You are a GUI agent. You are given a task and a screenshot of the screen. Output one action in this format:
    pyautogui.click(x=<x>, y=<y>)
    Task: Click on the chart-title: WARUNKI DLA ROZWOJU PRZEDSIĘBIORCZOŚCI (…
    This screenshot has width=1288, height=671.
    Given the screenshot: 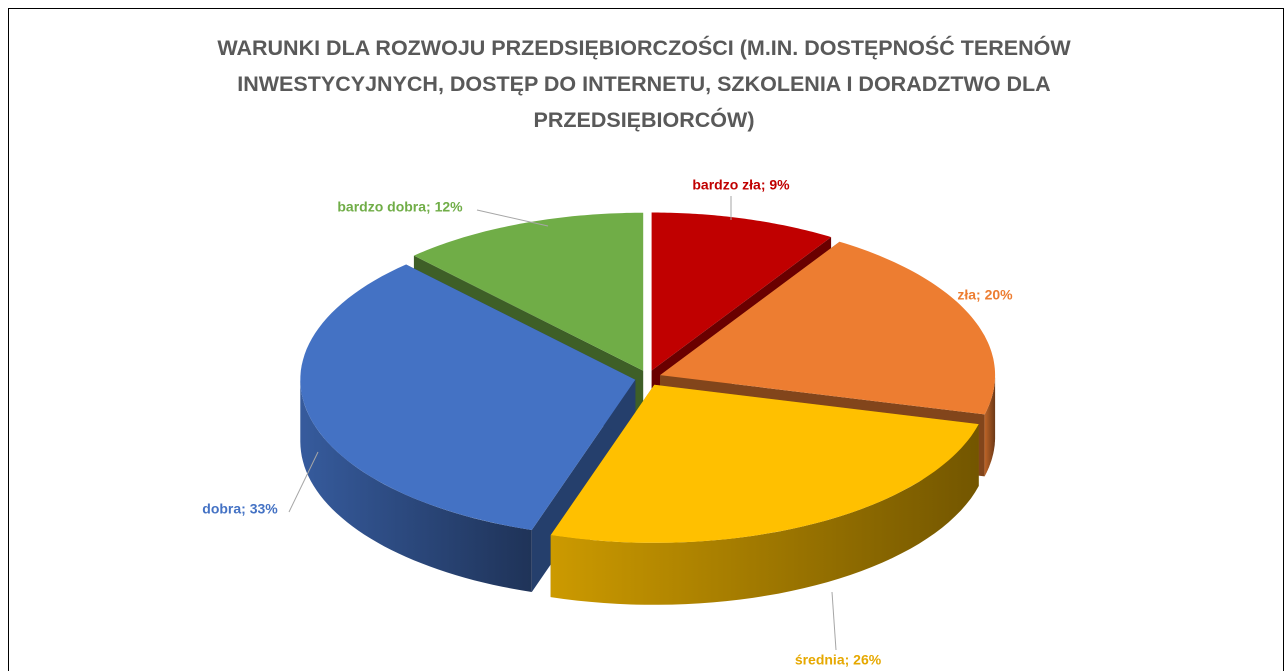 What is the action you would take?
    pyautogui.click(x=644, y=84)
    